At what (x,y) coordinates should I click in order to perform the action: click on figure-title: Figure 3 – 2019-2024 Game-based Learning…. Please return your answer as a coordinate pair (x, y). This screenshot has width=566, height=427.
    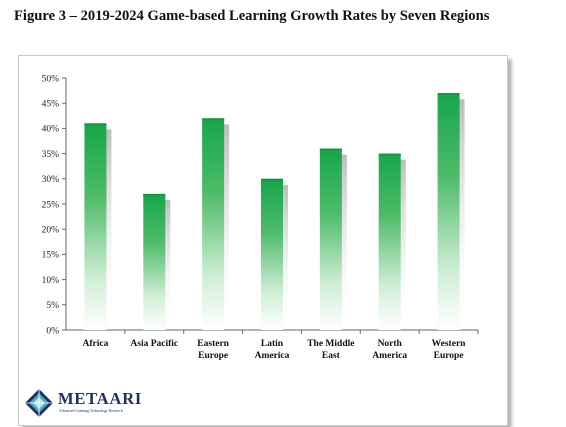
    Looking at the image, I should click on (252, 16).